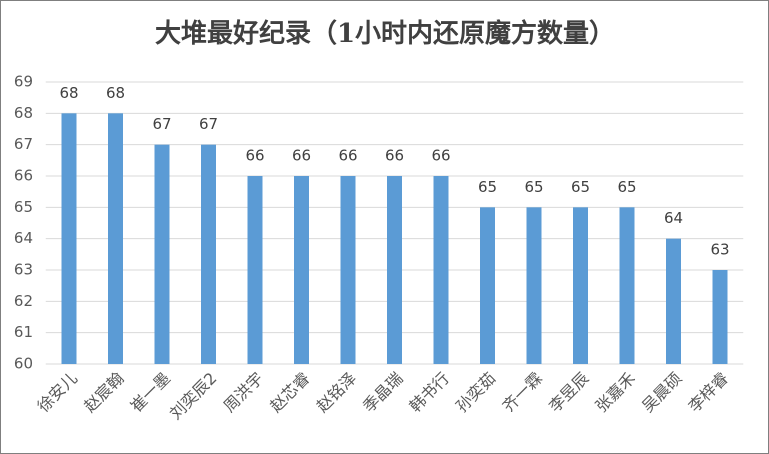  What do you see at coordinates (23, 82) in the screenshot?
I see `y-tick-label: 69` at bounding box center [23, 82].